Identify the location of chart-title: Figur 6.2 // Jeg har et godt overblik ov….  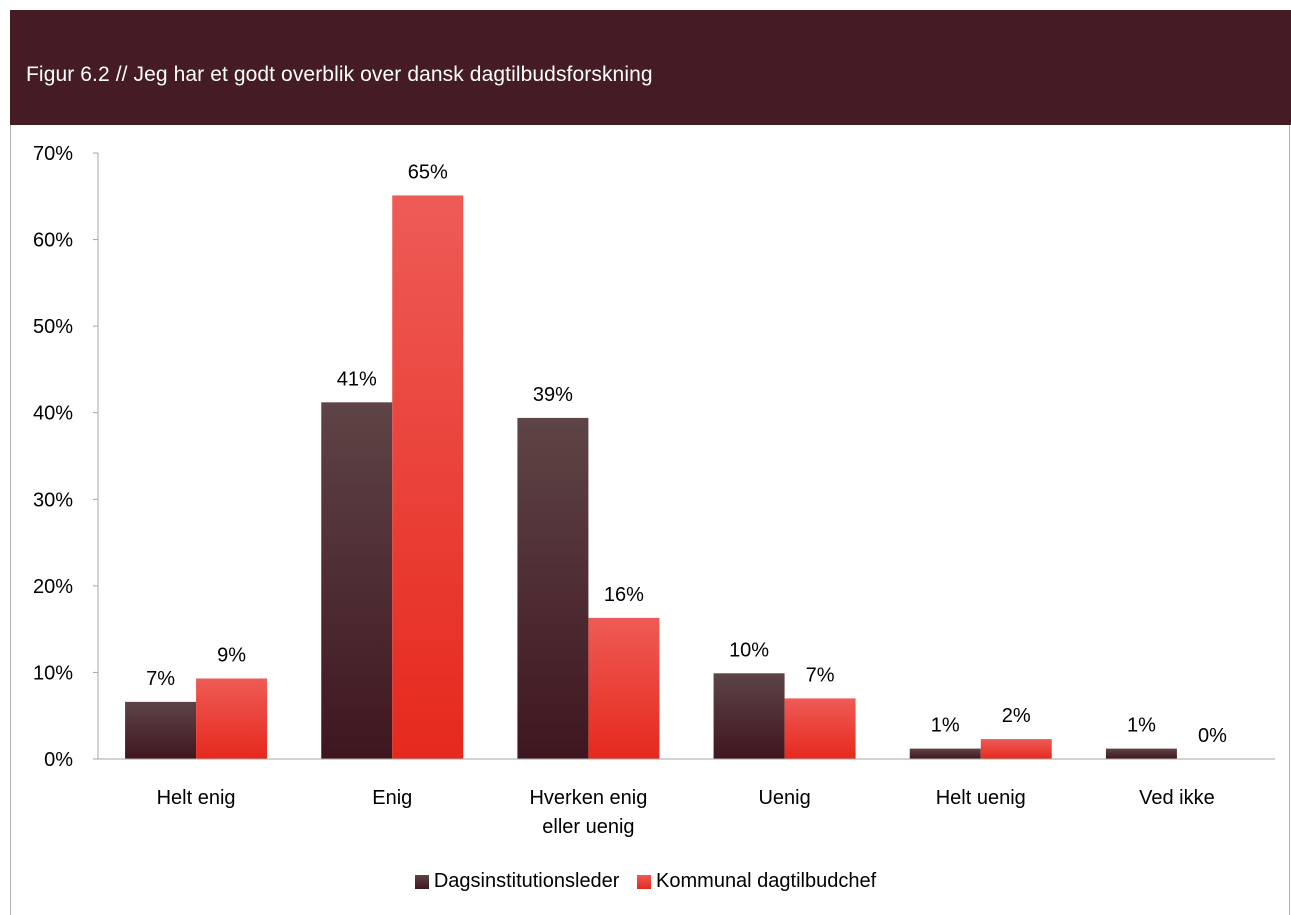
(339, 74).